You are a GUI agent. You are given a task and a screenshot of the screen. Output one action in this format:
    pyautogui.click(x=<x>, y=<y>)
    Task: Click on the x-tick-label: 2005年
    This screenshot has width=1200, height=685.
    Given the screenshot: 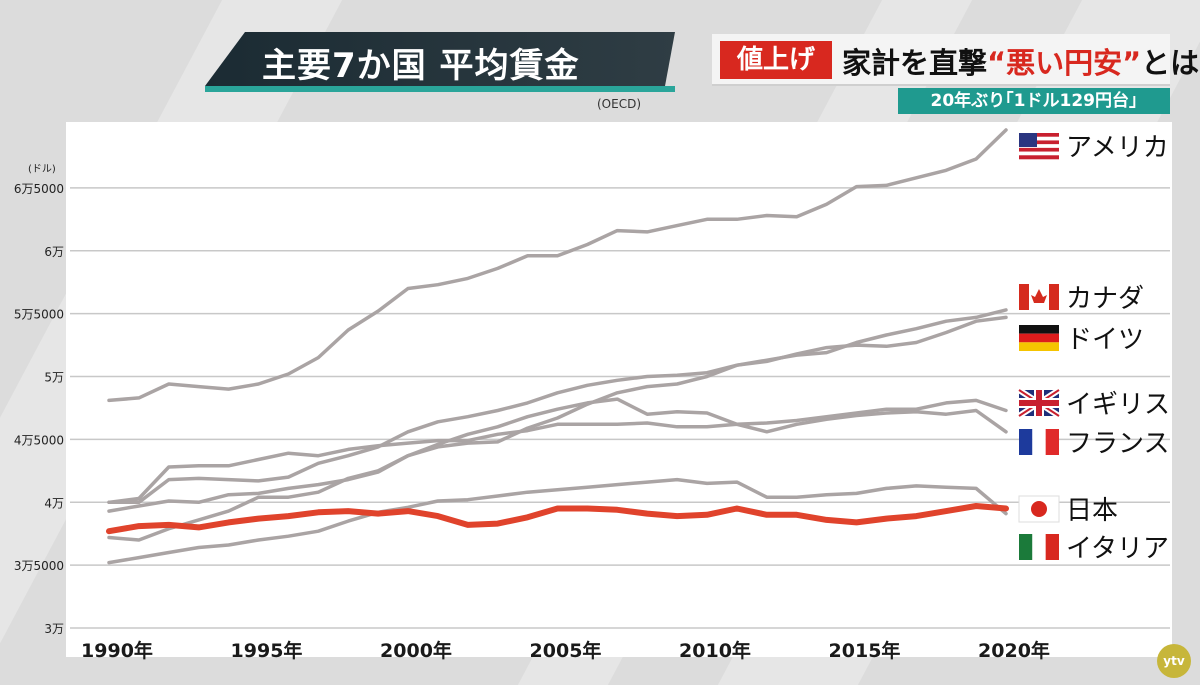 What is the action you would take?
    pyautogui.click(x=566, y=650)
    